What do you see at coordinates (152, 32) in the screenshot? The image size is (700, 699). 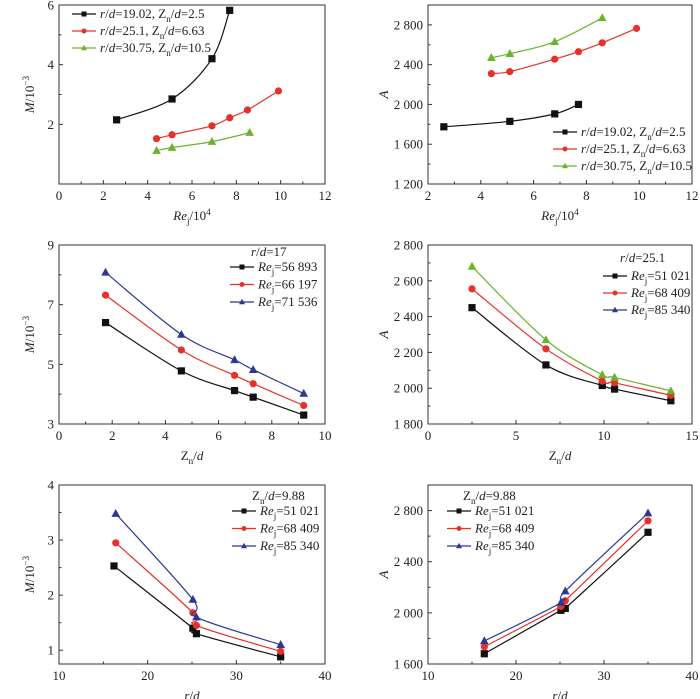 I see `legend-entry: r/d=25.1, Zn/d=6.63` at bounding box center [152, 32].